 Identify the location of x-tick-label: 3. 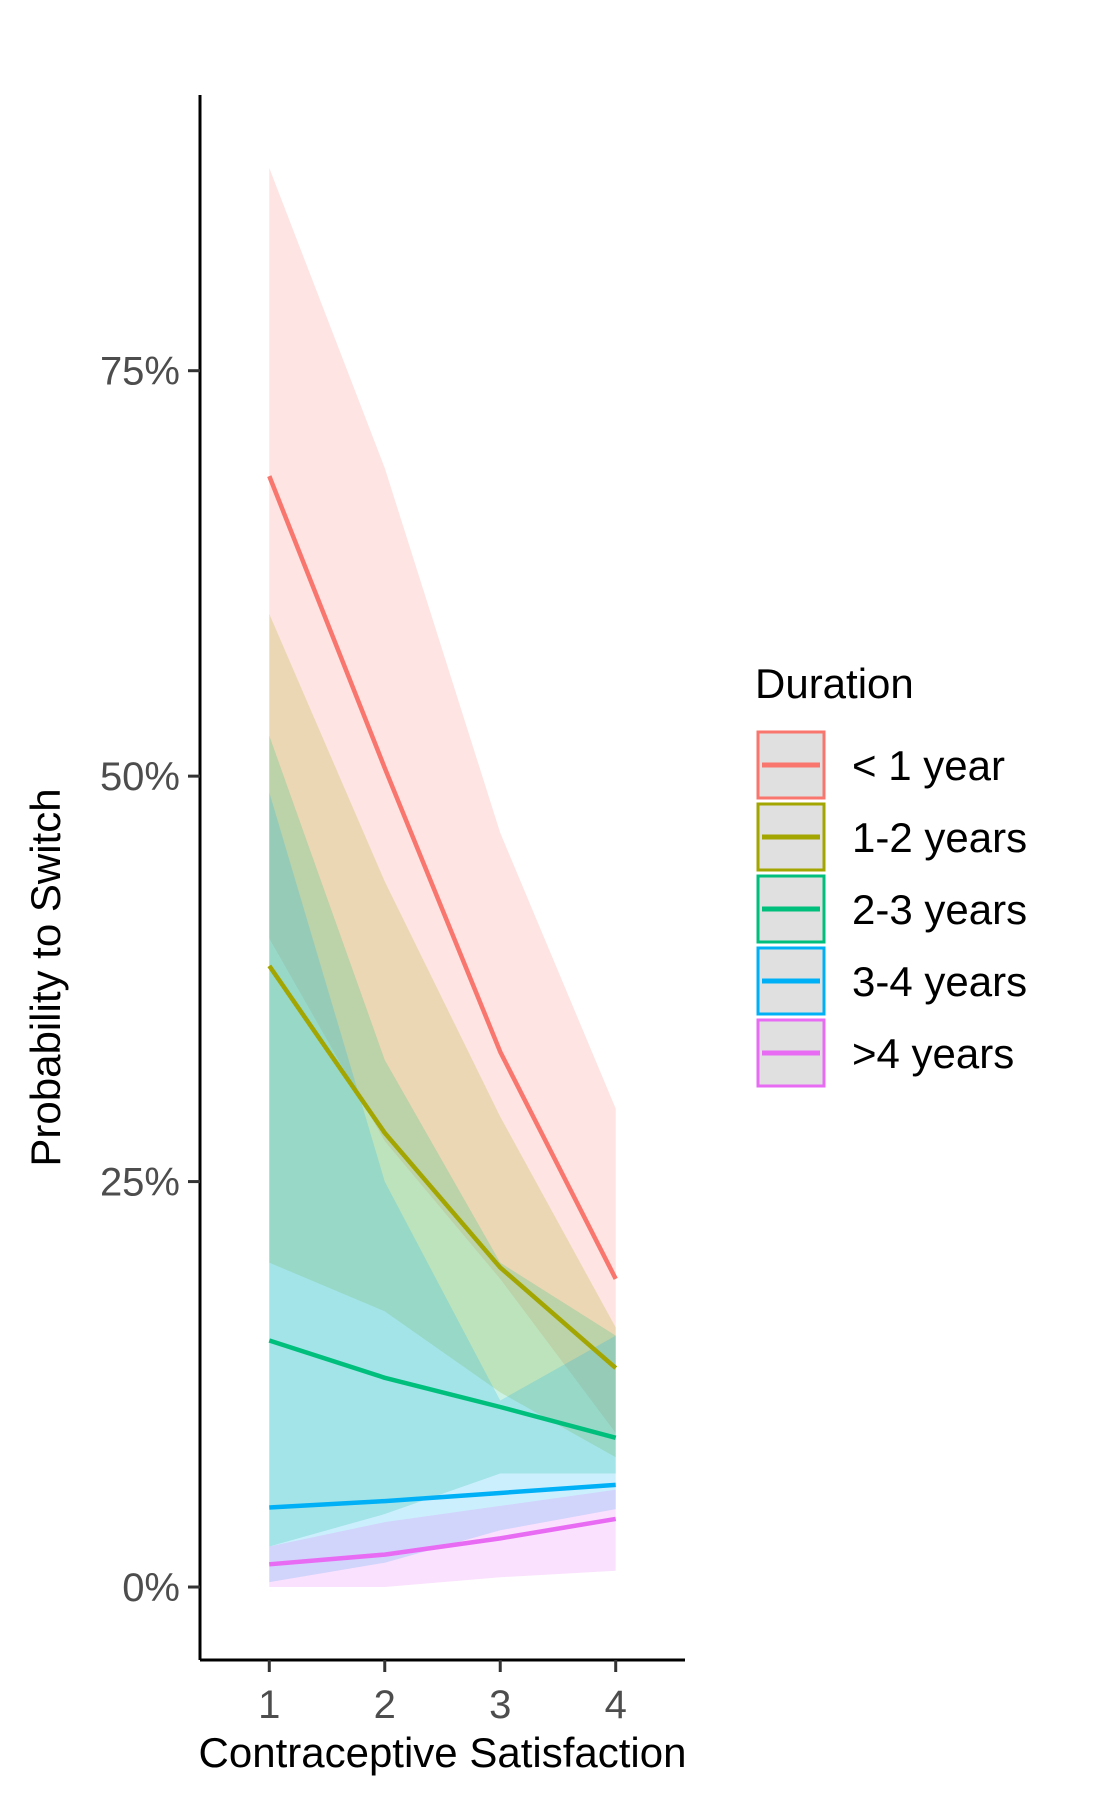
(500, 1705).